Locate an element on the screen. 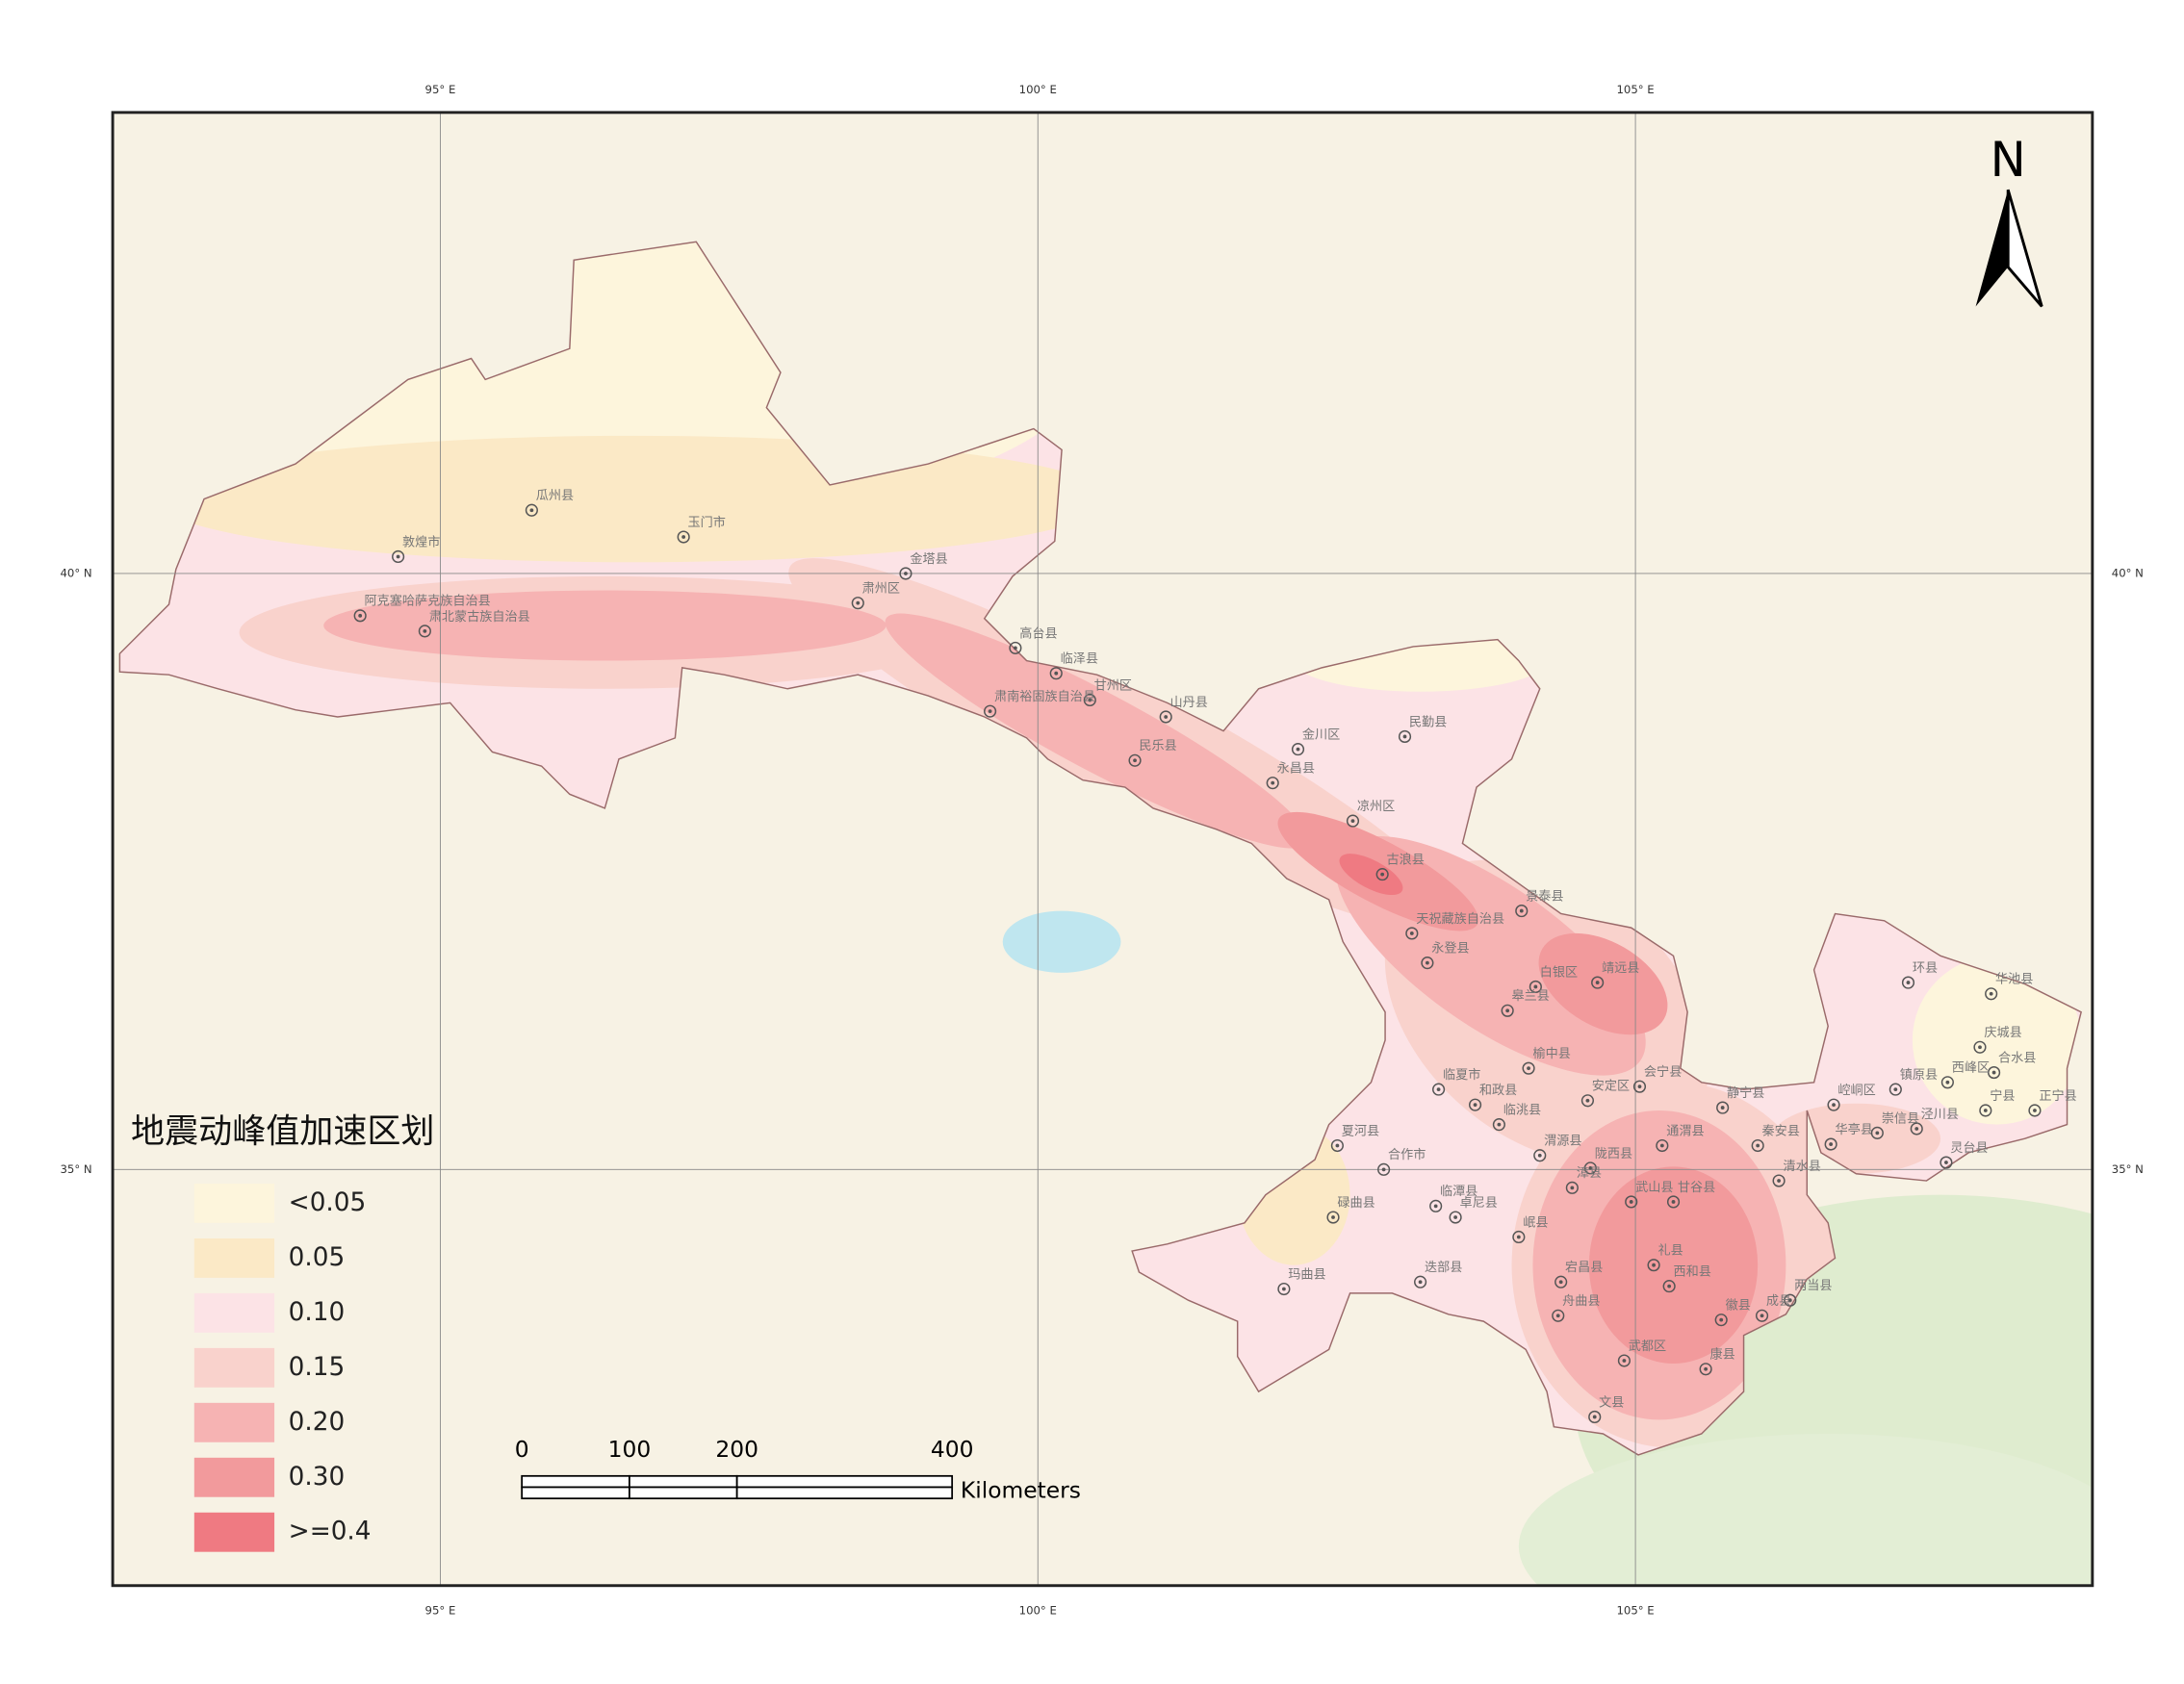 The image size is (2184, 1684). place-label: 民勤县 is located at coordinates (1428, 721).